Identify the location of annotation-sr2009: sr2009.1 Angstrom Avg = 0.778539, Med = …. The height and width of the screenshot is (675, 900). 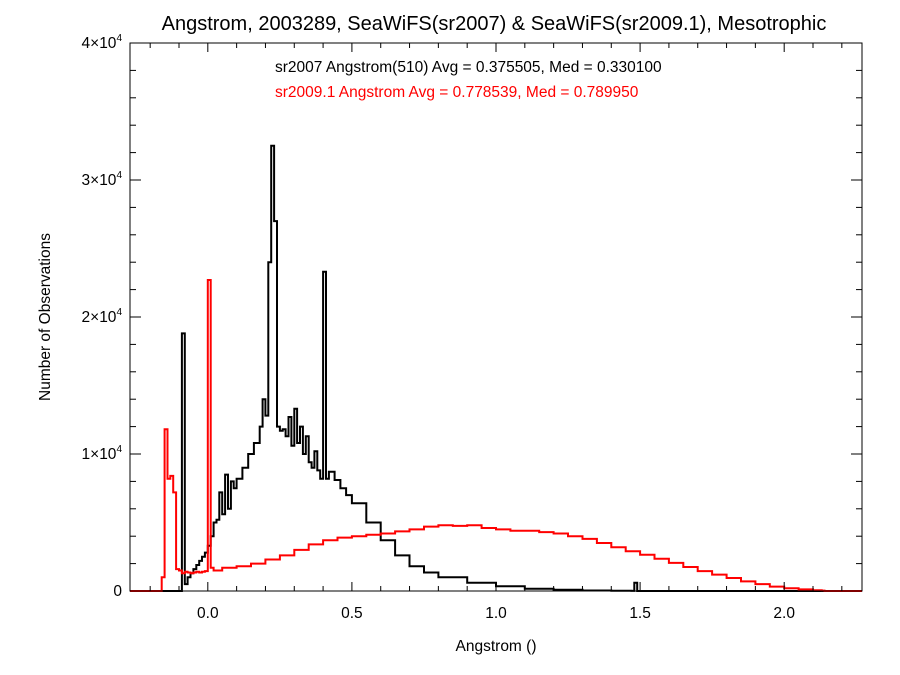
(457, 92).